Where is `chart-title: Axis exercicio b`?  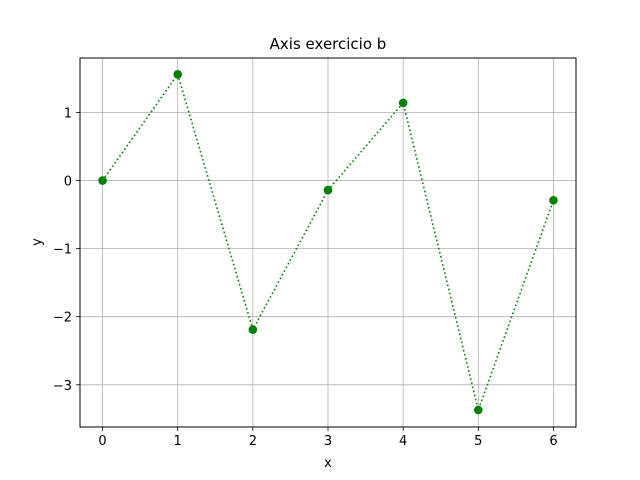 chart-title: Axis exercicio b is located at coordinates (328, 44).